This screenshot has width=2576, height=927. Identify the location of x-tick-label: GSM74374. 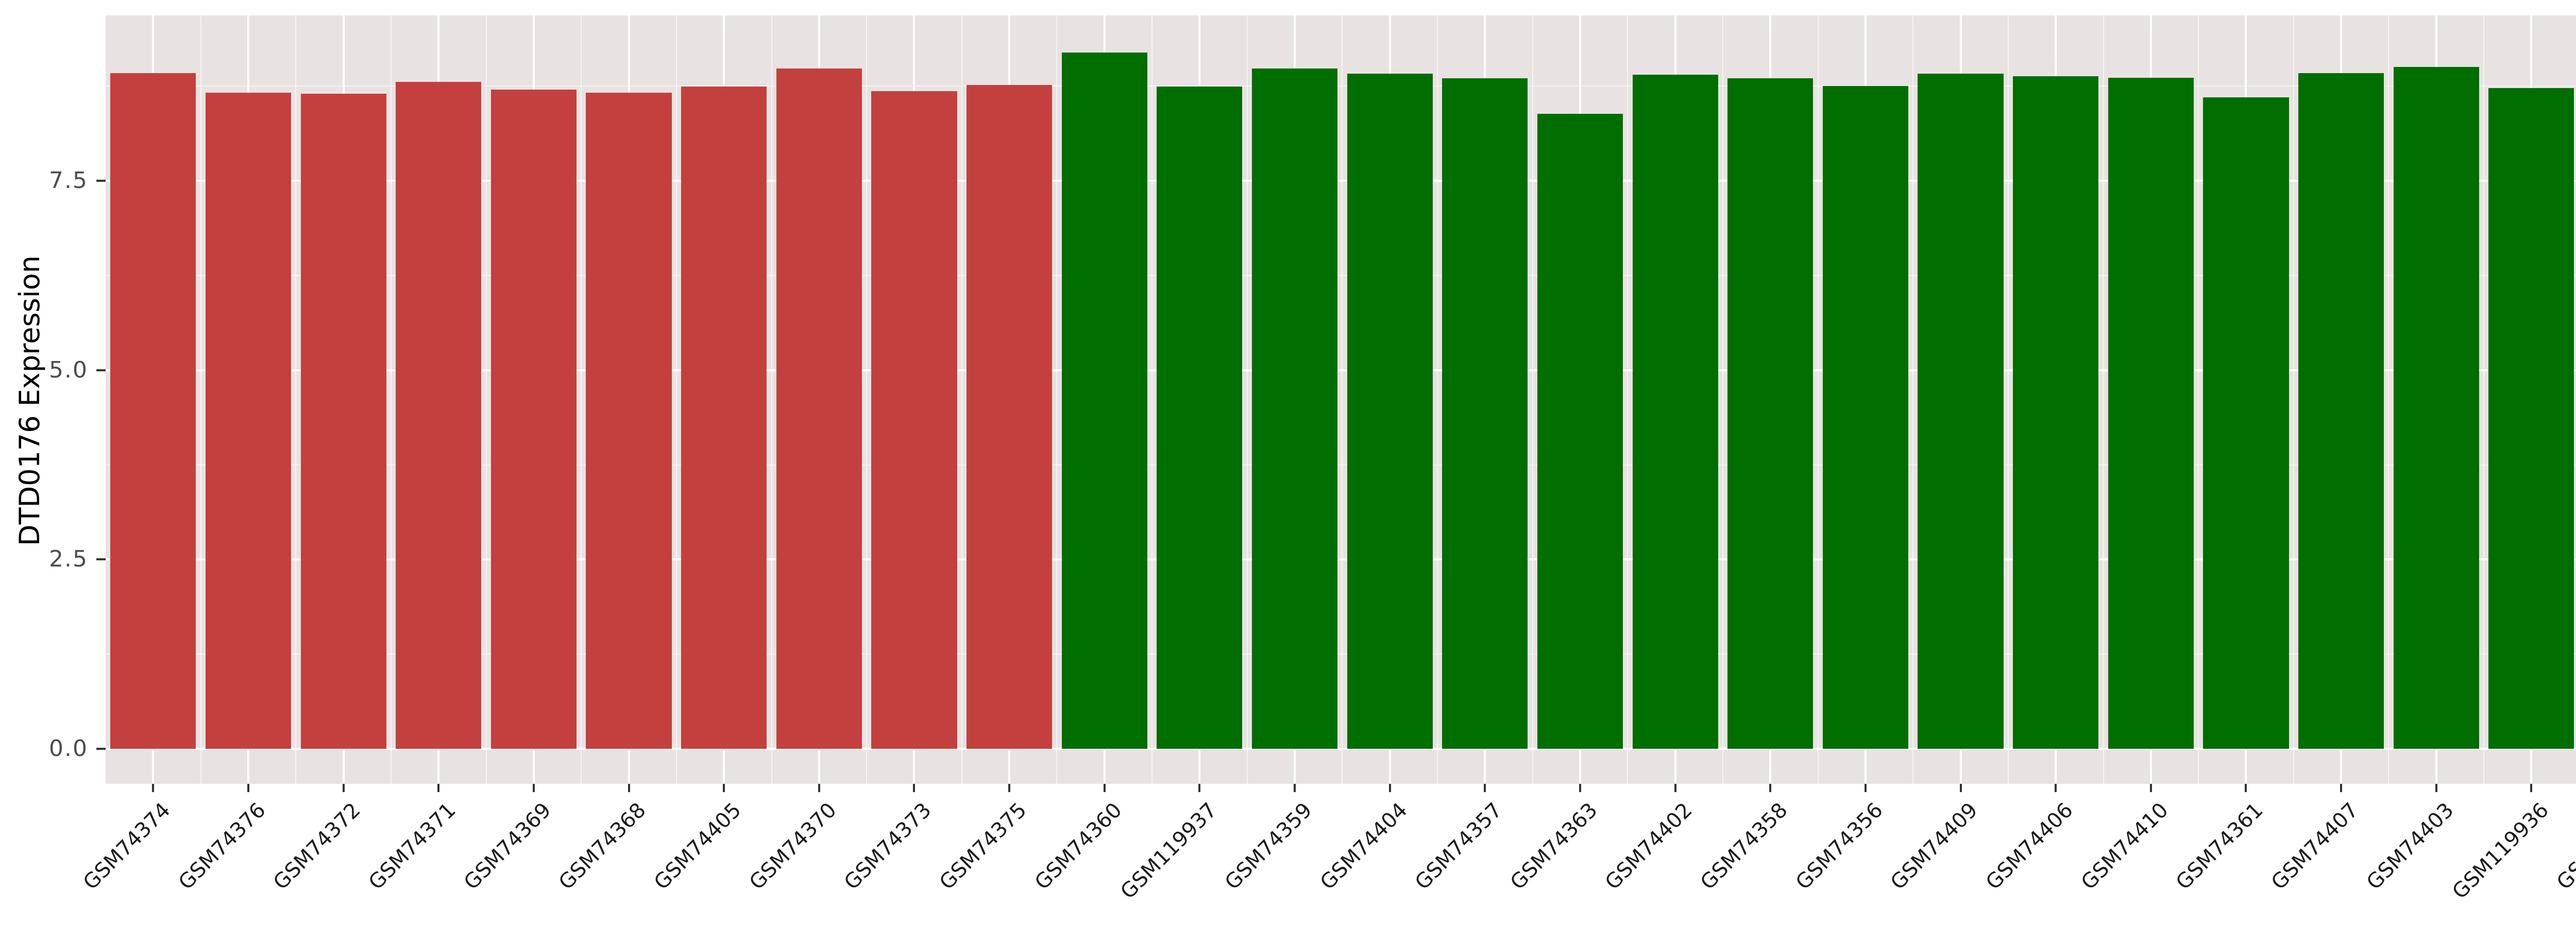
(127, 847).